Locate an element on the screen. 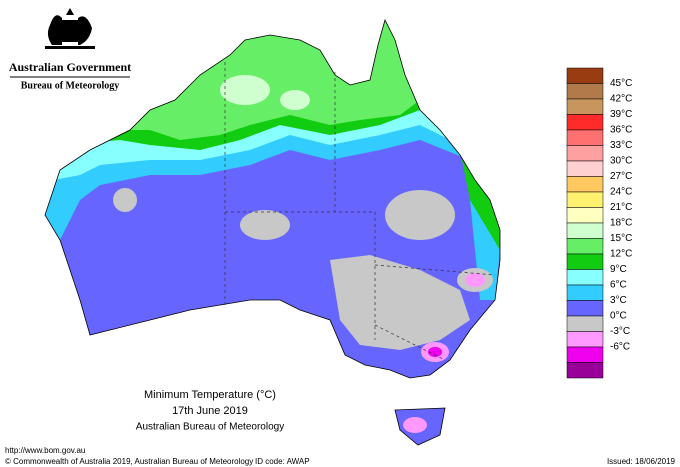 The image size is (680, 467). id-code: ID code: AWAP is located at coordinates (282, 461).